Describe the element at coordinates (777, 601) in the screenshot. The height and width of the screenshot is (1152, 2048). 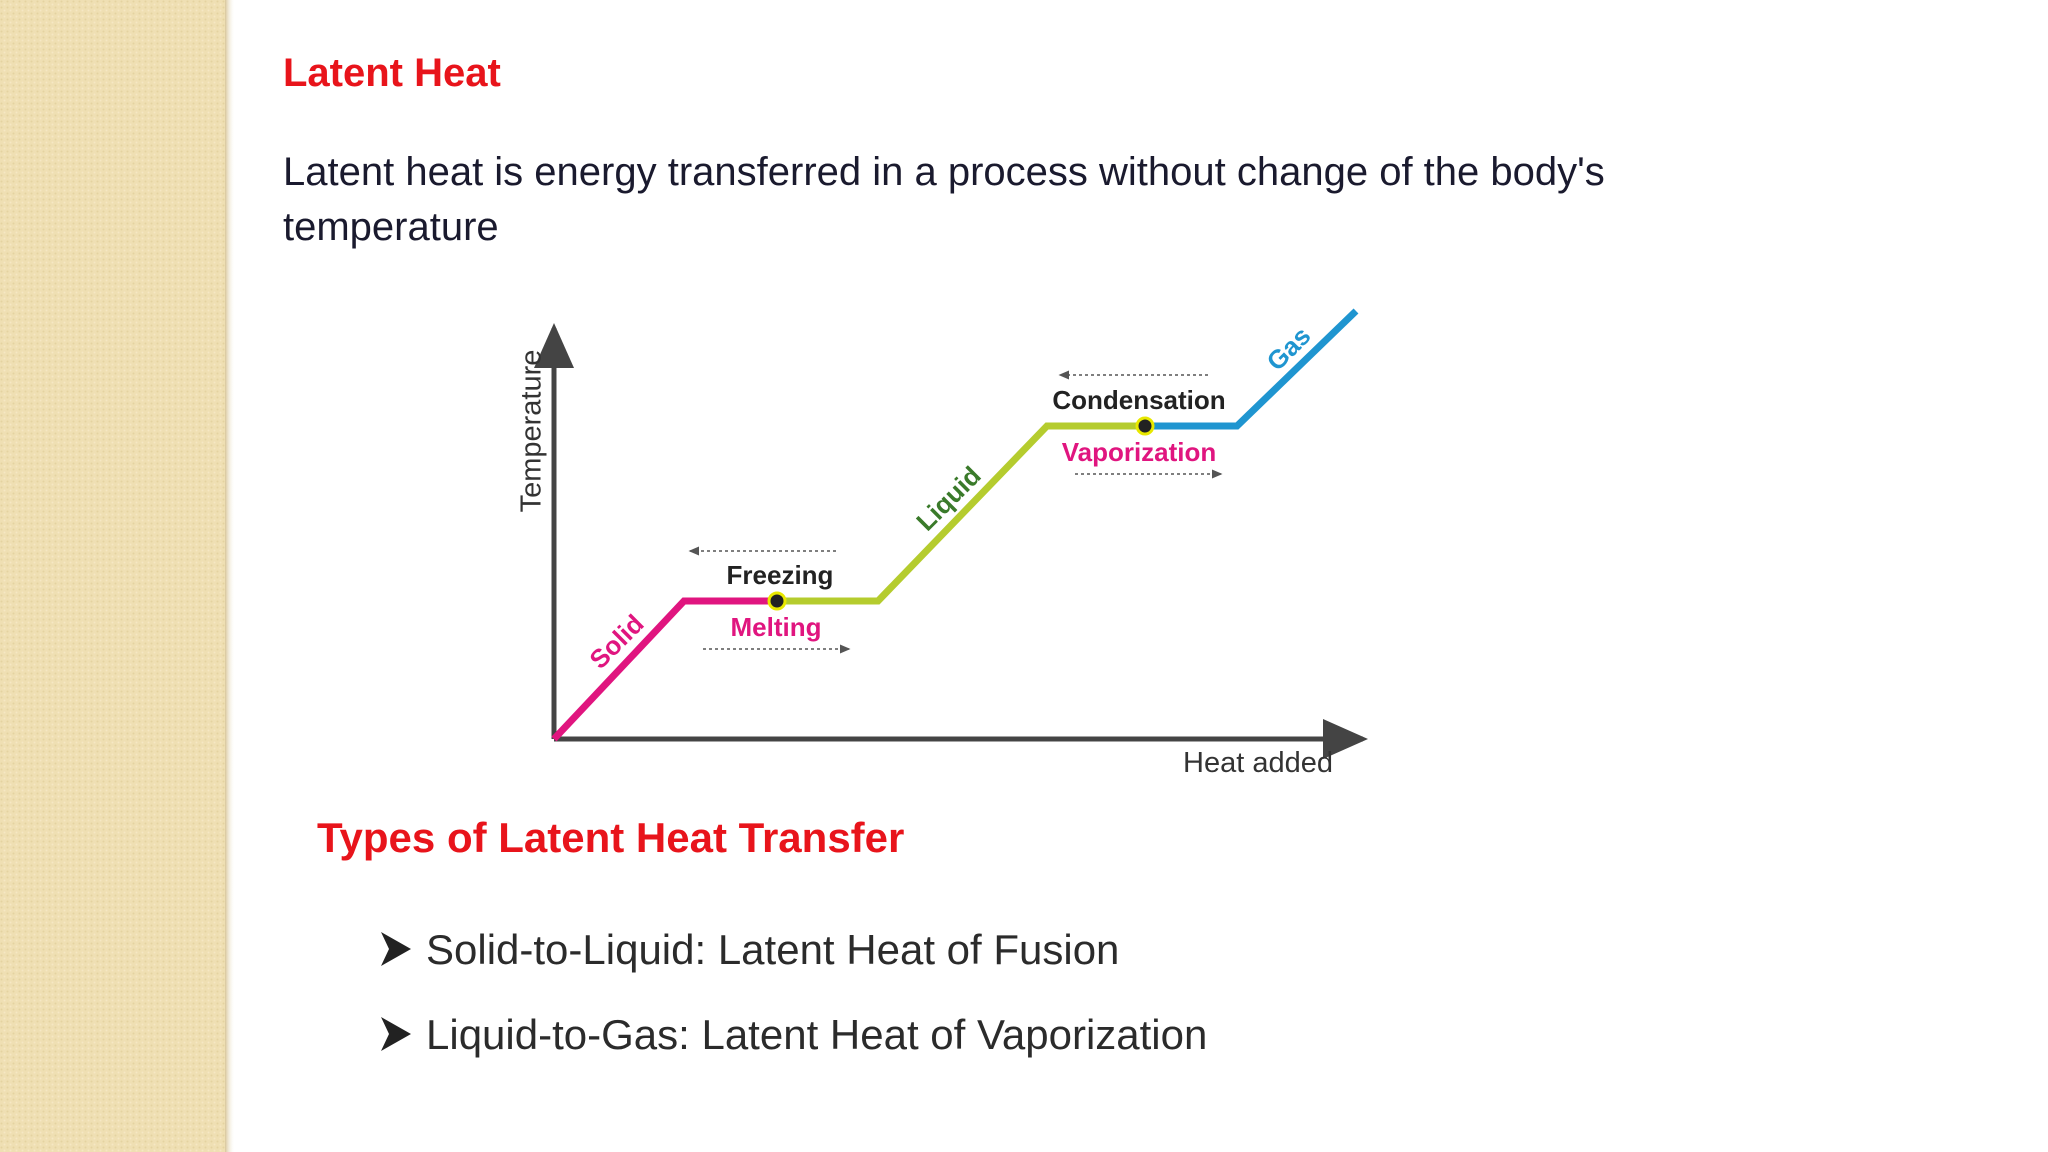
I see `melting-point` at that location.